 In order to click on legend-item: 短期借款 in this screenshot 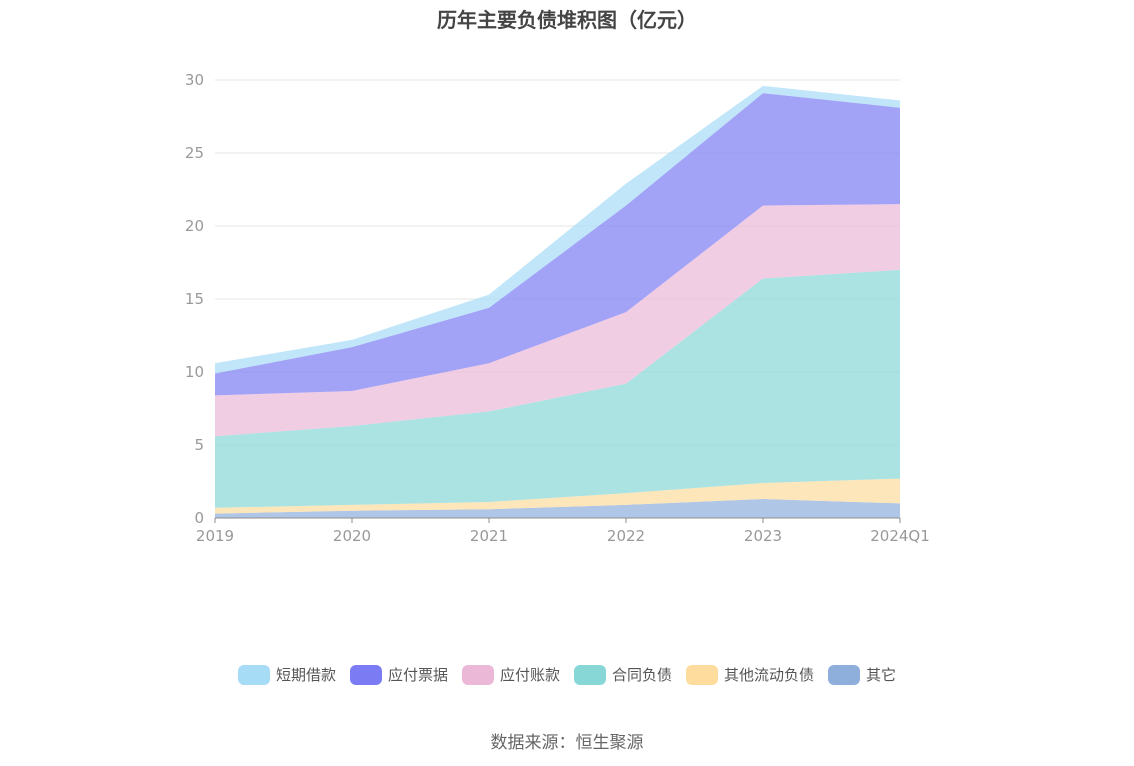, I will do `click(286, 674)`.